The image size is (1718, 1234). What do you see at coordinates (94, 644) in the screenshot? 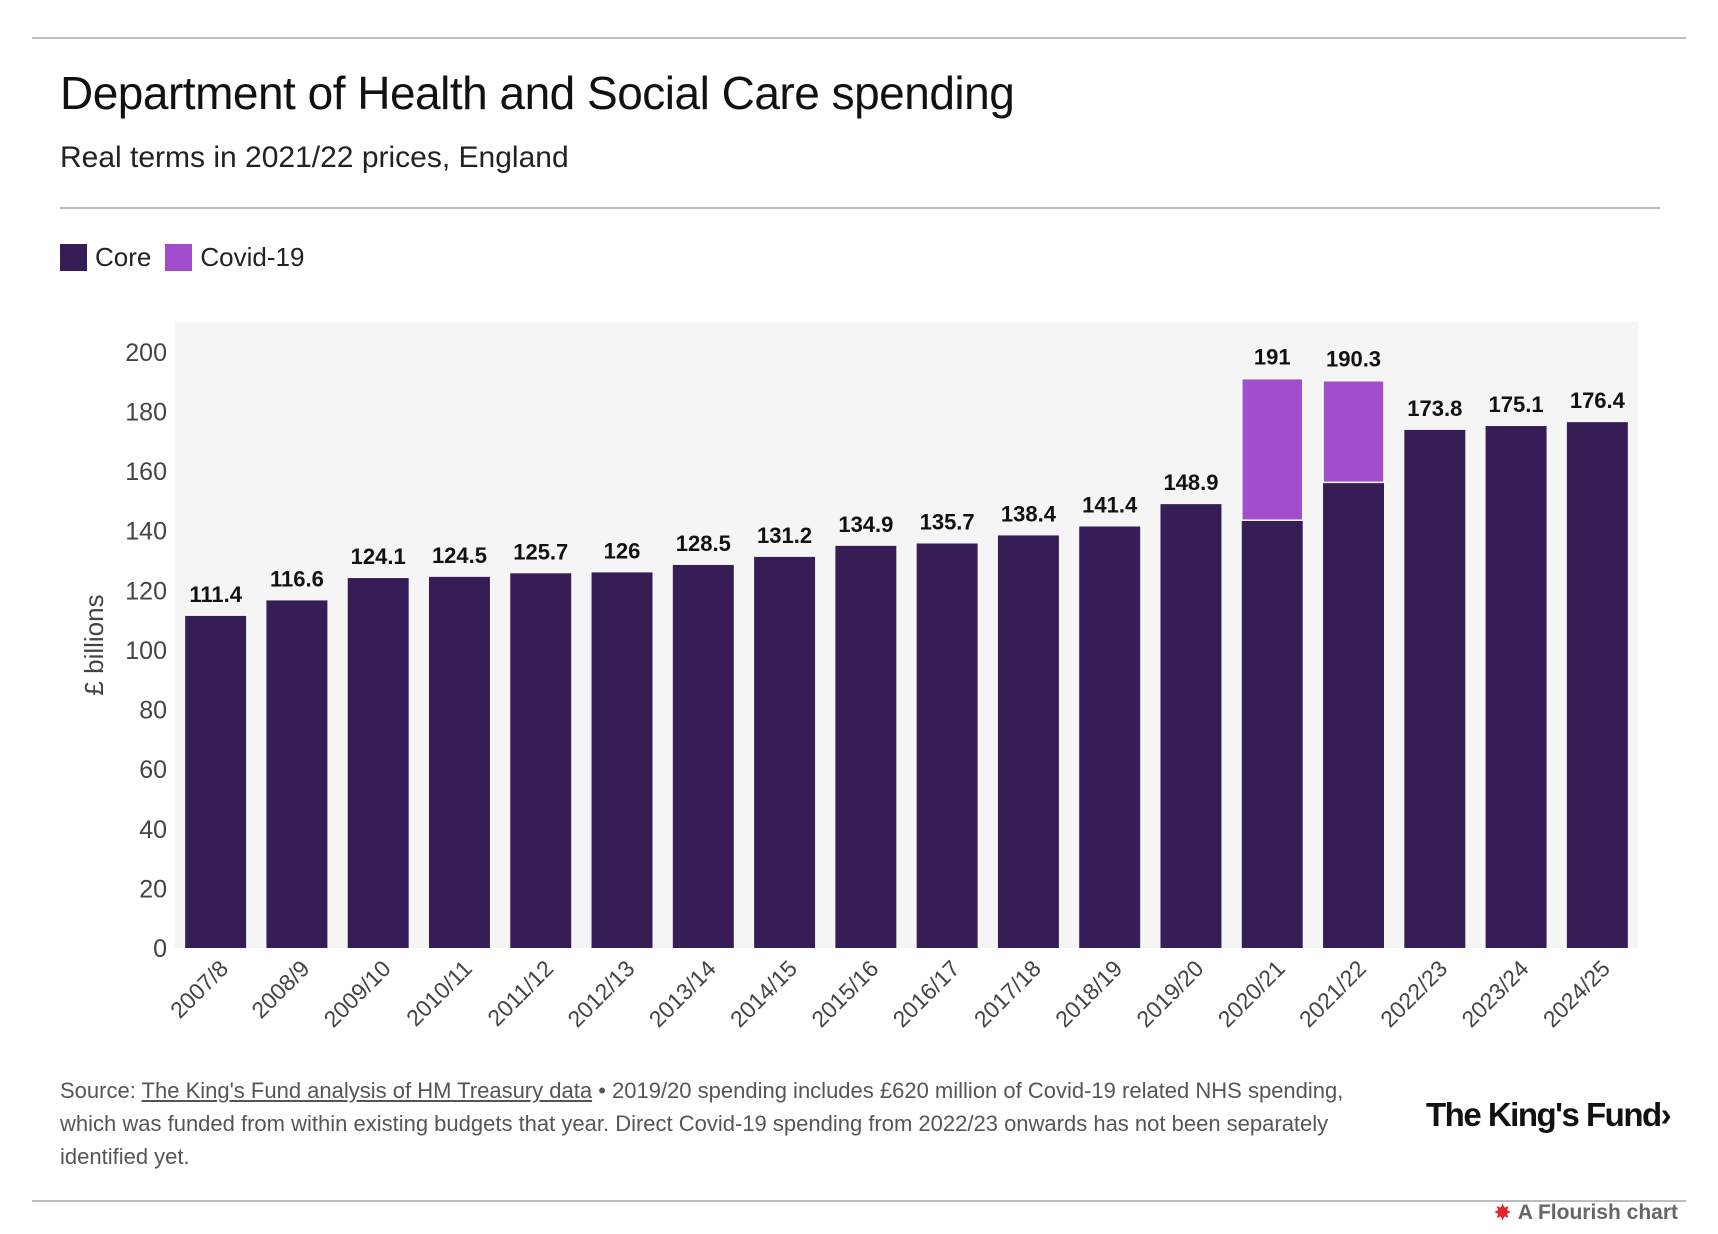
I see `y-axis-label: £ billions` at bounding box center [94, 644].